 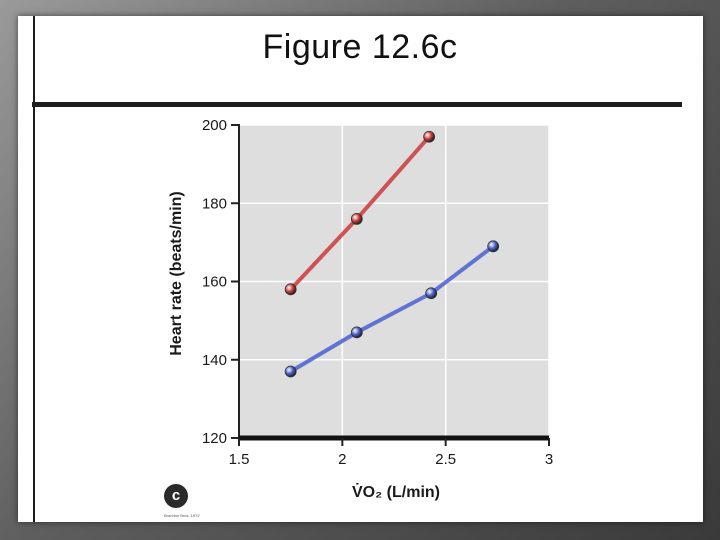 What do you see at coordinates (360, 47) in the screenshot?
I see `slide-title: Figure 12.6c` at bounding box center [360, 47].